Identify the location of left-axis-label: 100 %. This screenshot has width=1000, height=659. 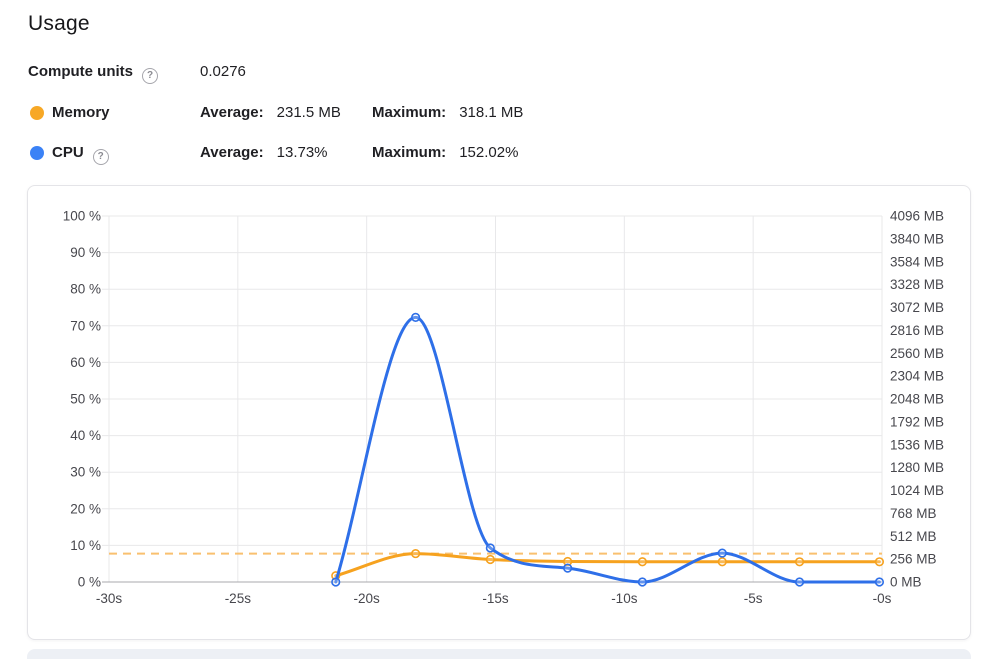
(82, 216).